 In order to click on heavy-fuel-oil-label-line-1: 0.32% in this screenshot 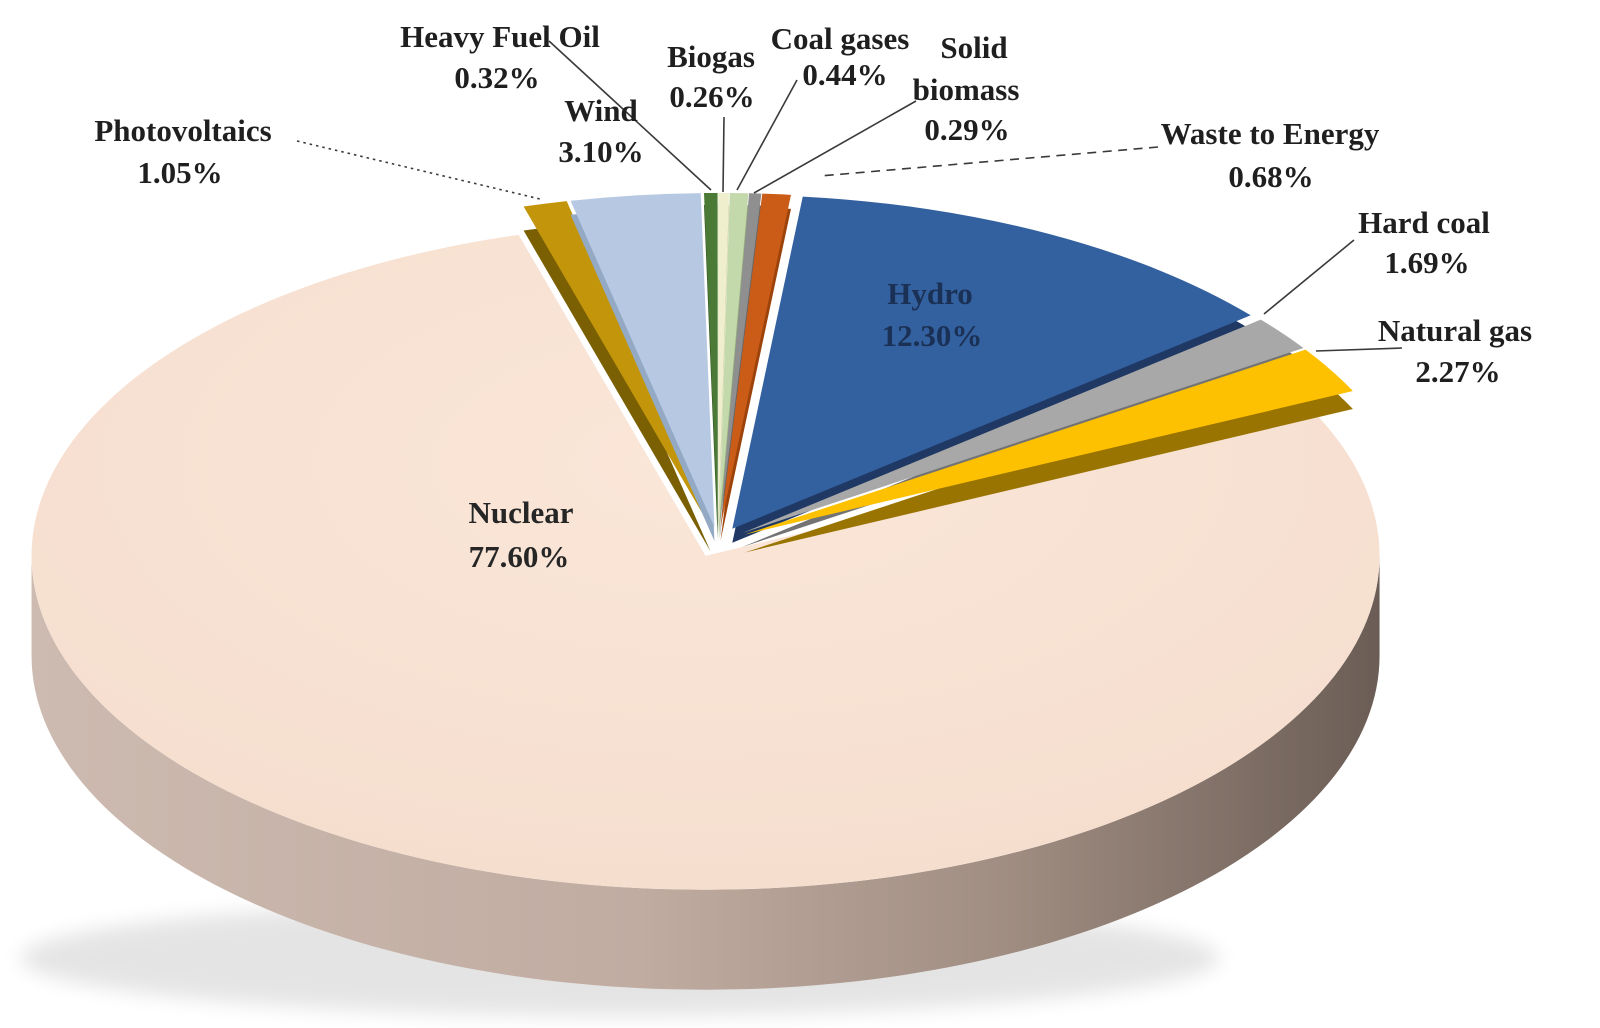, I will do `click(496, 77)`.